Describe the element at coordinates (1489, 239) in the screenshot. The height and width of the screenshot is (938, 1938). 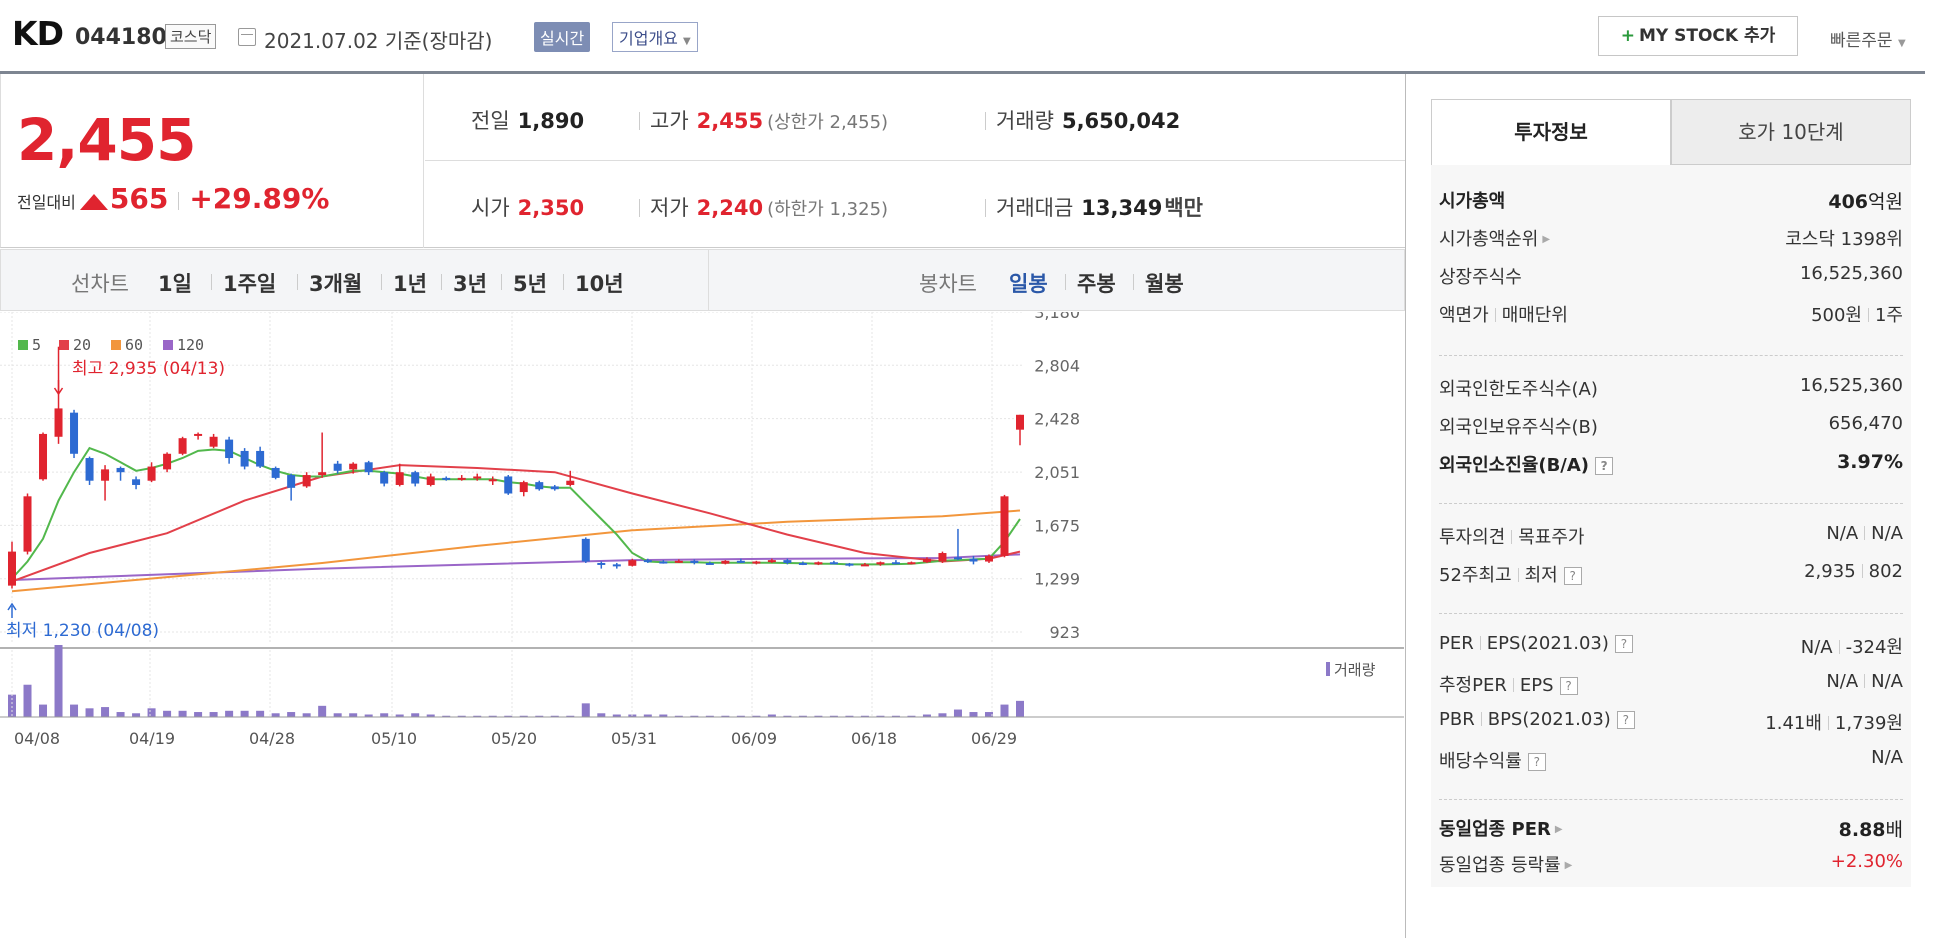
I see `market-cap-rank-text: 시가총액순위` at that location.